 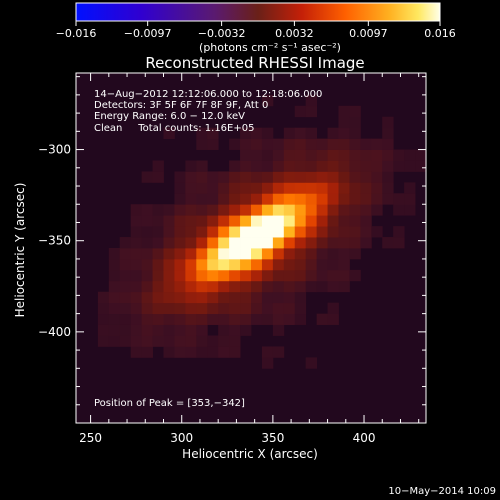 What do you see at coordinates (208, 94) in the screenshot?
I see `annotation-time-range: 14−Aug−2012 12:12:06.000 to 12:18:06.000` at bounding box center [208, 94].